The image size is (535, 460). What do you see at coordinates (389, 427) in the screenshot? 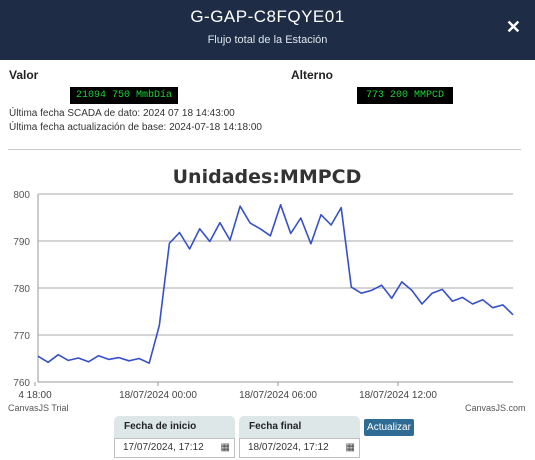
I see `update-button: Actualizar` at bounding box center [389, 427].